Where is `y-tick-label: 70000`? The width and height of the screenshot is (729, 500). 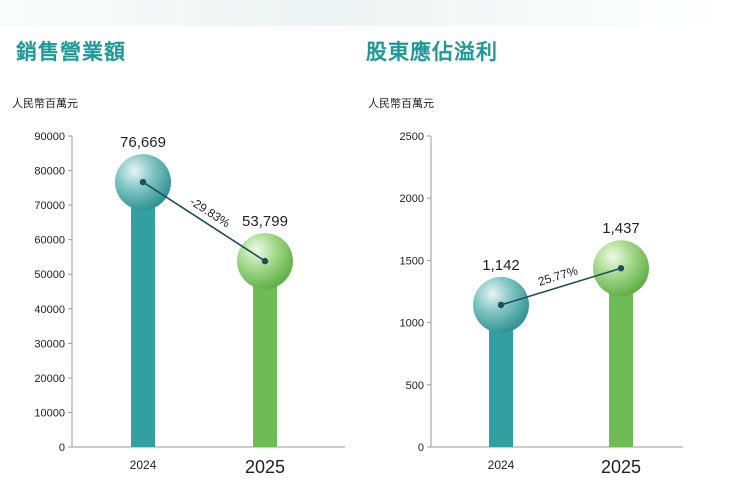 y-tick-label: 70000 is located at coordinates (49, 206).